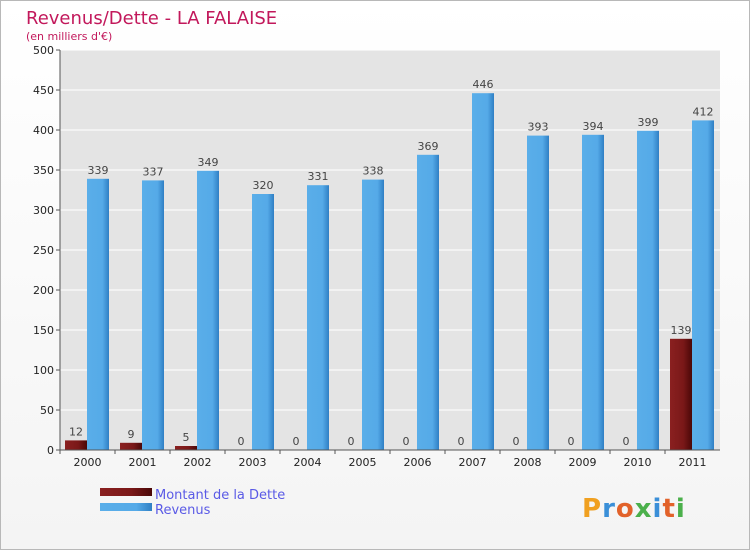 Image resolution: width=750 pixels, height=550 pixels. What do you see at coordinates (418, 462) in the screenshot?
I see `x-tick-label-2006: 2006` at bounding box center [418, 462].